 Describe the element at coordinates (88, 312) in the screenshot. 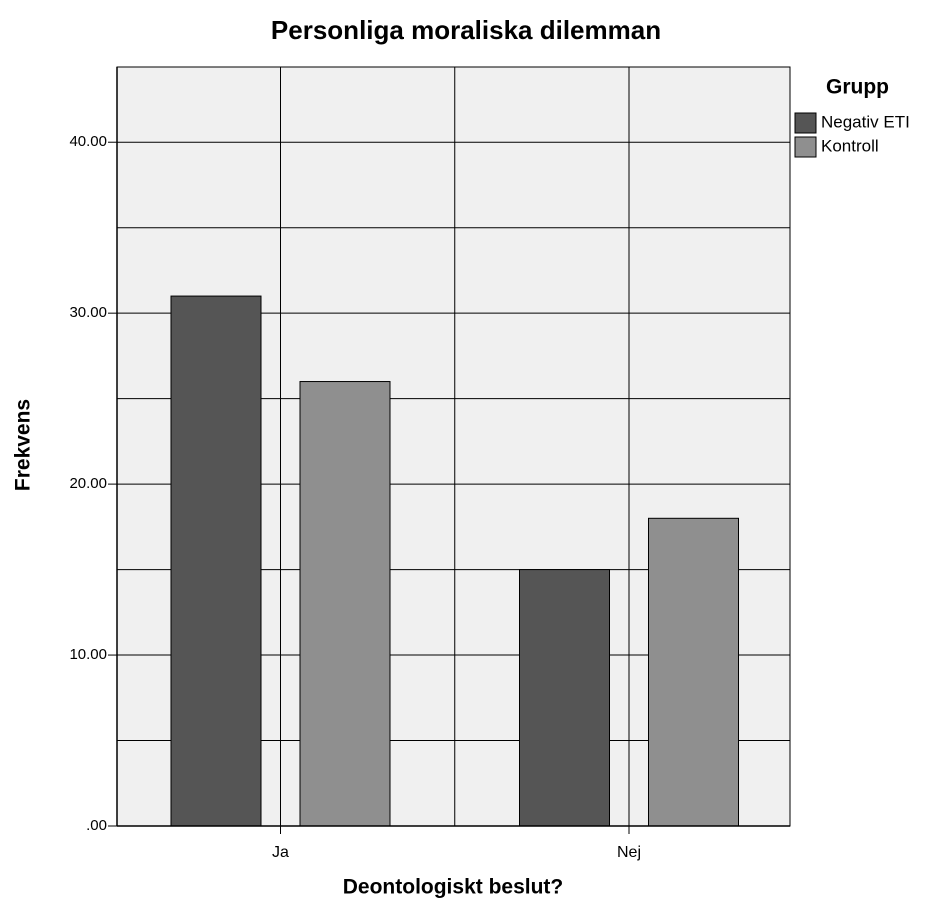

I see `y-tick-label: 30.00` at that location.